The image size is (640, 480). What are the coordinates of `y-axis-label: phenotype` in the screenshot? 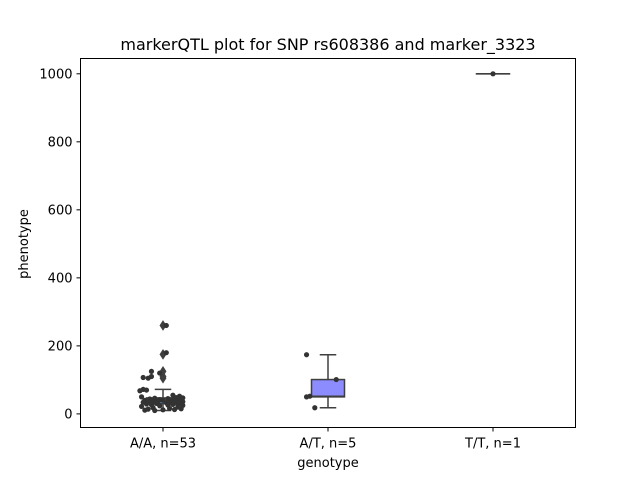 It's located at (24, 244).